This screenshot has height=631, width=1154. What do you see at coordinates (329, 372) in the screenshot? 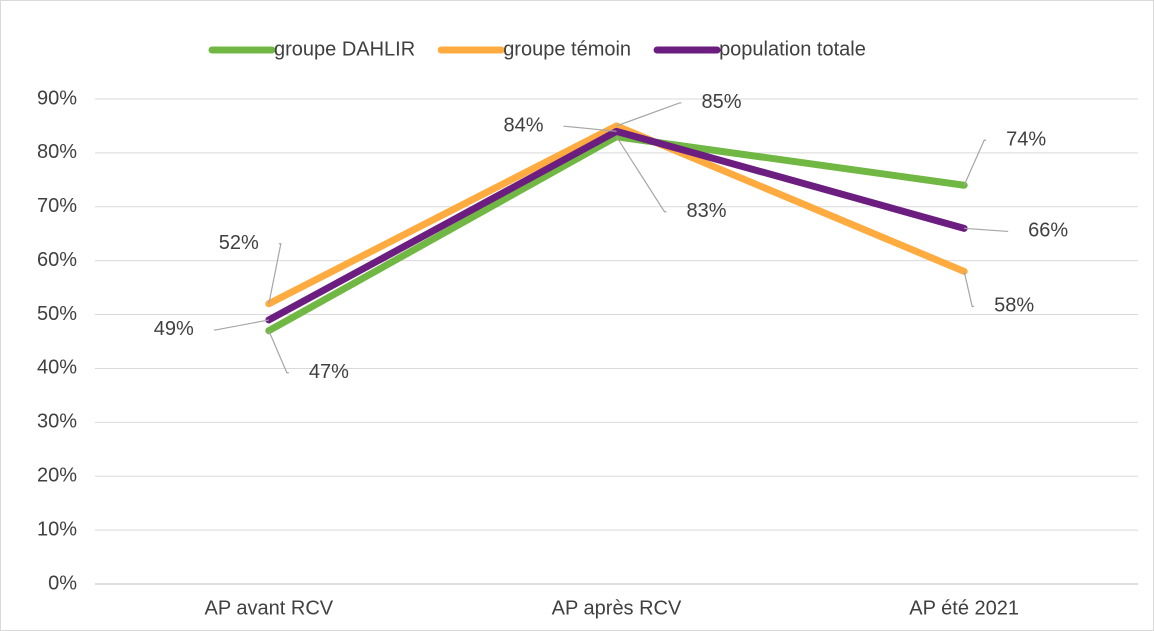
I see `data-label: 47%` at bounding box center [329, 372].